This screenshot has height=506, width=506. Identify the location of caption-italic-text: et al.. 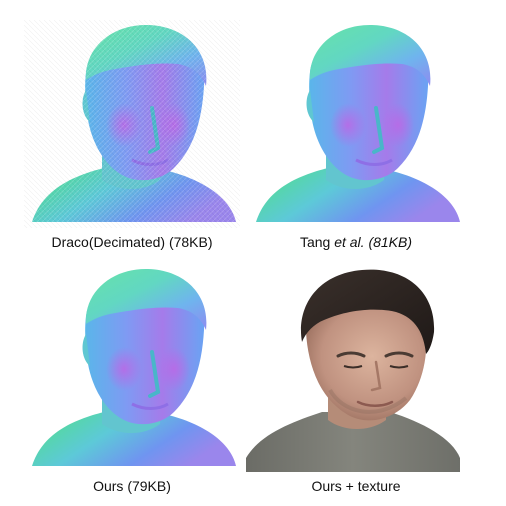
(349, 242).